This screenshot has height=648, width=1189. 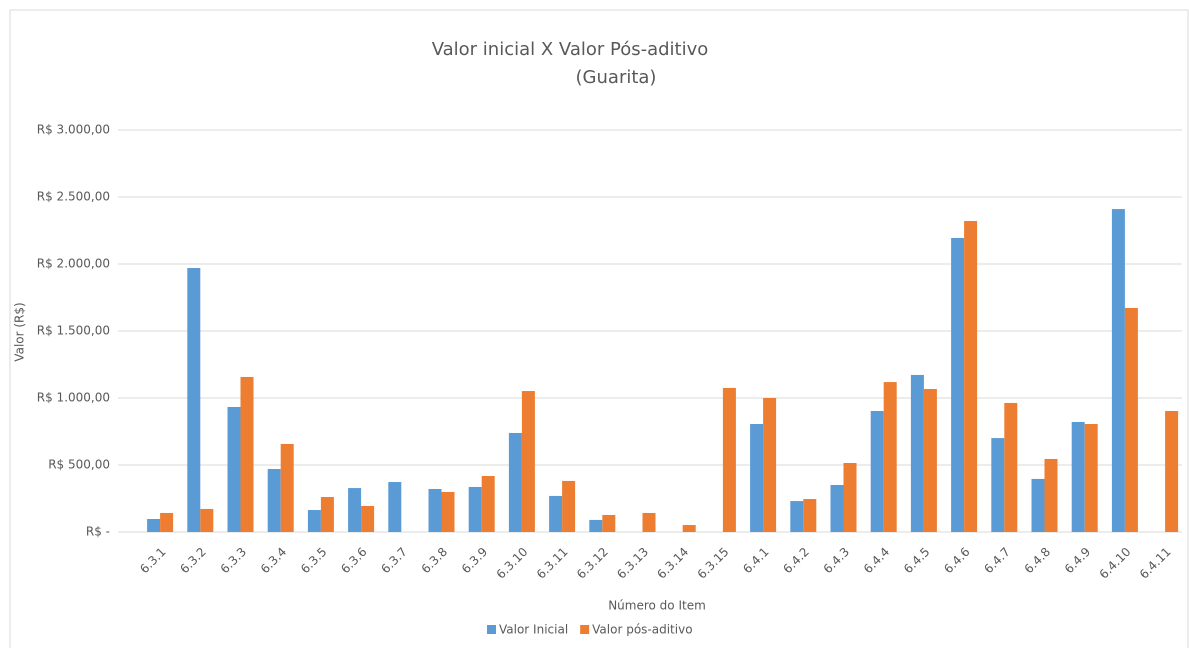 What do you see at coordinates (73, 264) in the screenshot?
I see `y-tick-label: R$ 2.000,00` at bounding box center [73, 264].